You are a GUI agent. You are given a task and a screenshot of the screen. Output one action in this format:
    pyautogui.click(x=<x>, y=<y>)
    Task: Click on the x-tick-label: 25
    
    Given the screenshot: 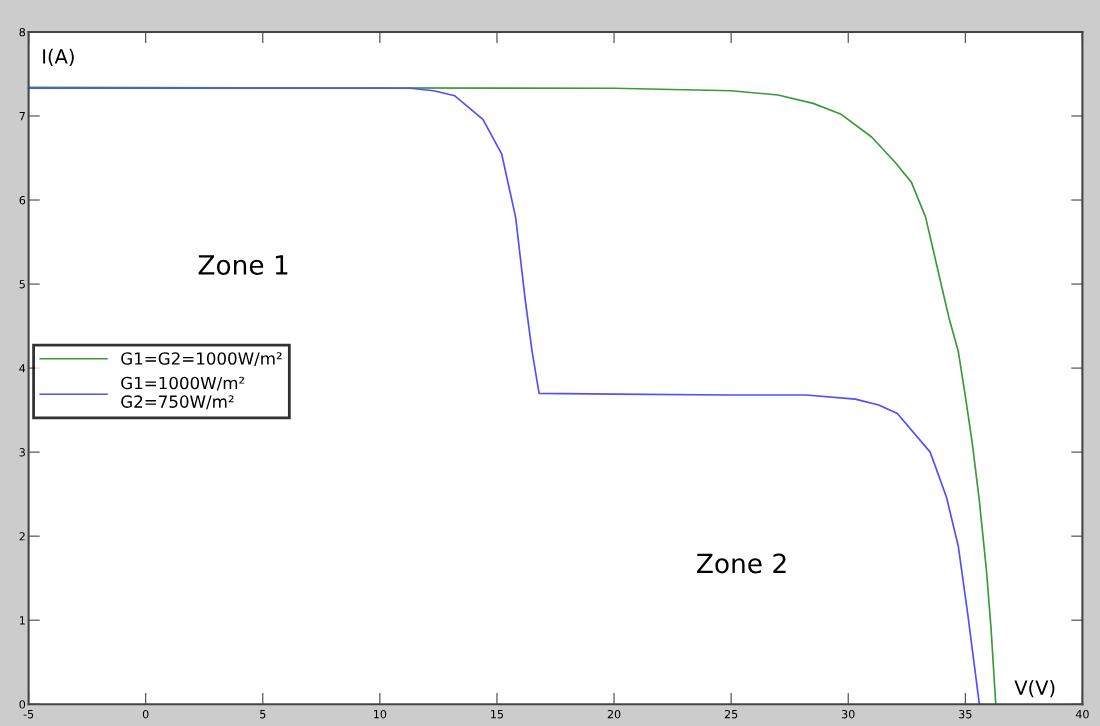 What is the action you would take?
    pyautogui.click(x=731, y=714)
    